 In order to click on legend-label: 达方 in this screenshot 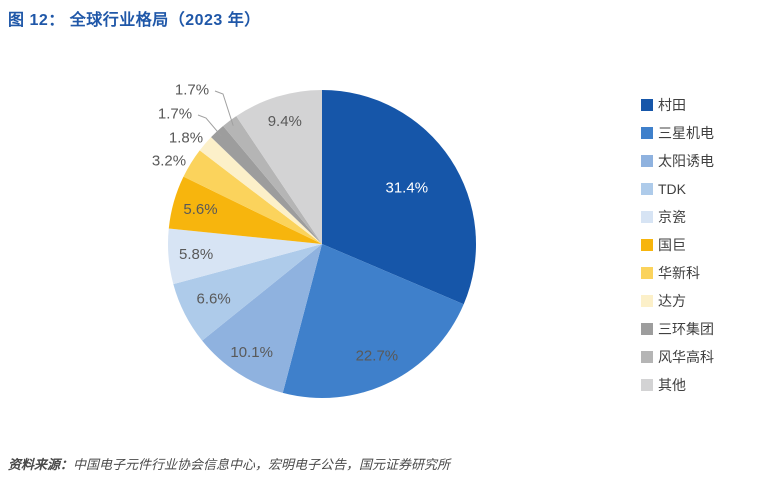, I will do `click(672, 301)`.